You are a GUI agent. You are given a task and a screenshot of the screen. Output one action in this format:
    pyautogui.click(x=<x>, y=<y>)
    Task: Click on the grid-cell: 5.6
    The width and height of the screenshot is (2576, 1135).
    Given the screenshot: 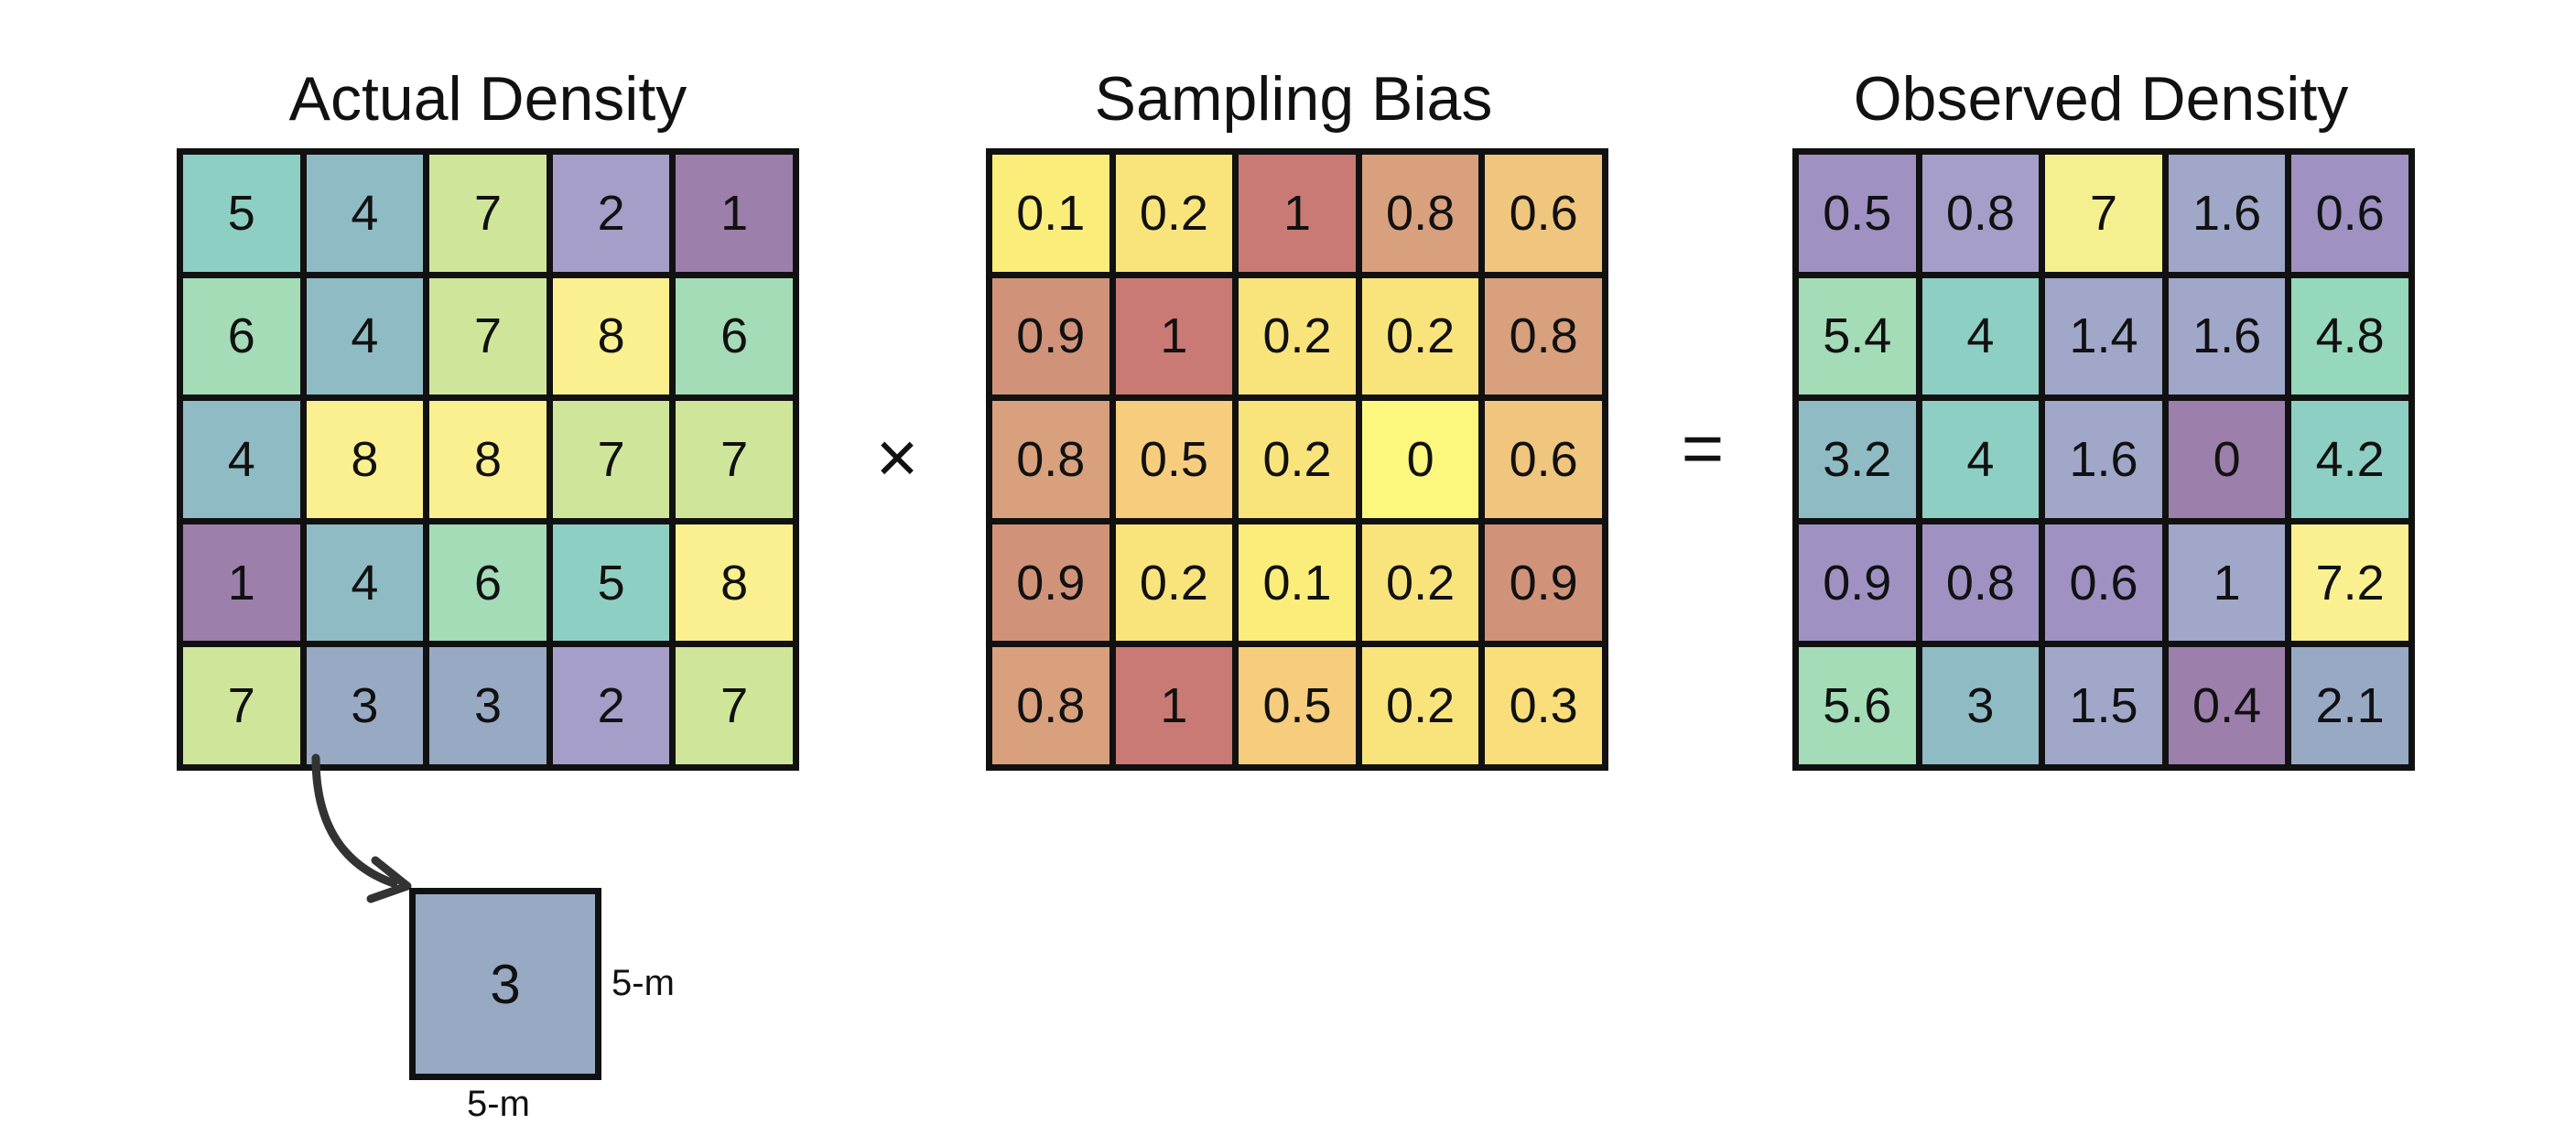 What is the action you would take?
    pyautogui.click(x=1858, y=705)
    